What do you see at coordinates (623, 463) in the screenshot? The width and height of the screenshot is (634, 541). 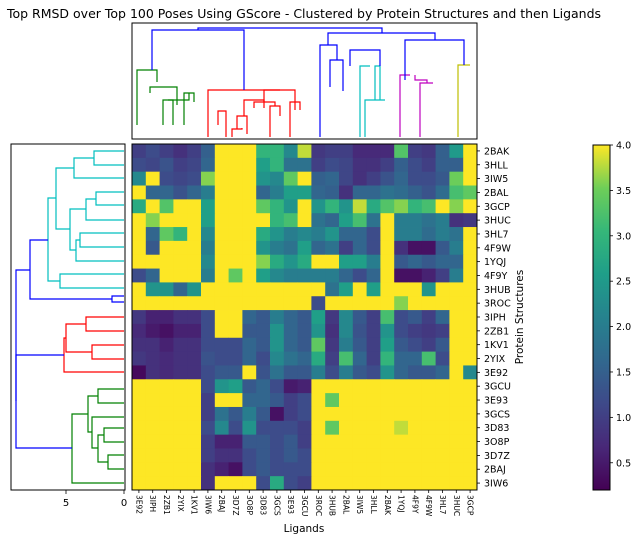 I see `colorbar-tick-label: 0.5` at bounding box center [623, 463].